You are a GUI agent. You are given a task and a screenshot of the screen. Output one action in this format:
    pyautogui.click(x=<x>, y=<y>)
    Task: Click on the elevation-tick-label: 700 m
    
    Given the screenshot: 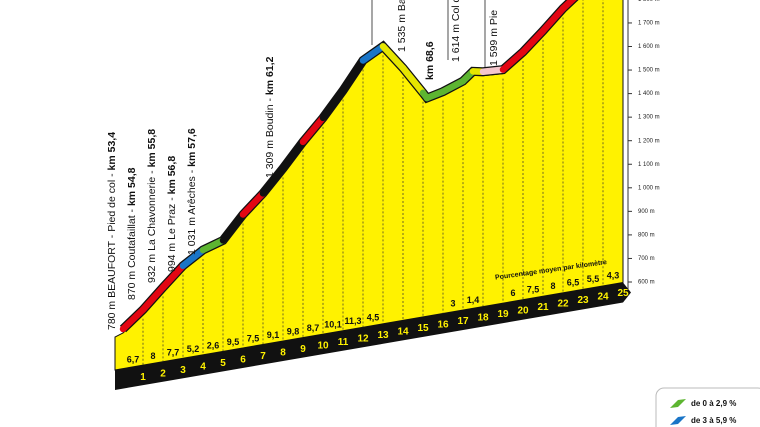 What is the action you would take?
    pyautogui.click(x=646, y=259)
    